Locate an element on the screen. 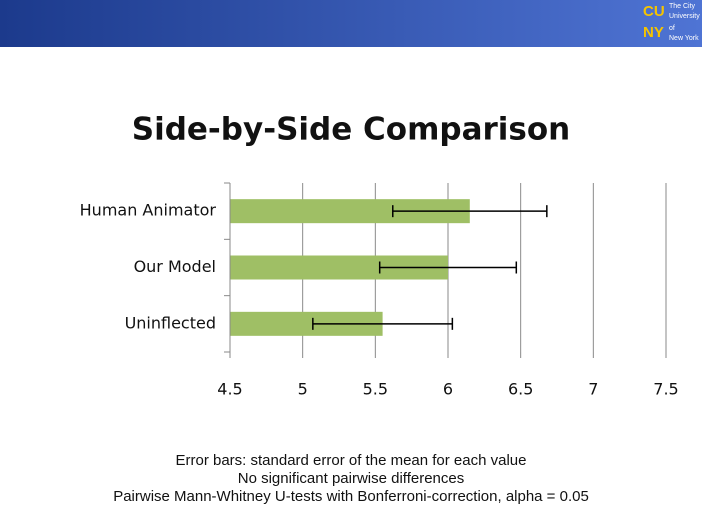 The height and width of the screenshot is (528, 702). x-tick-label: 6.5 is located at coordinates (520, 389).